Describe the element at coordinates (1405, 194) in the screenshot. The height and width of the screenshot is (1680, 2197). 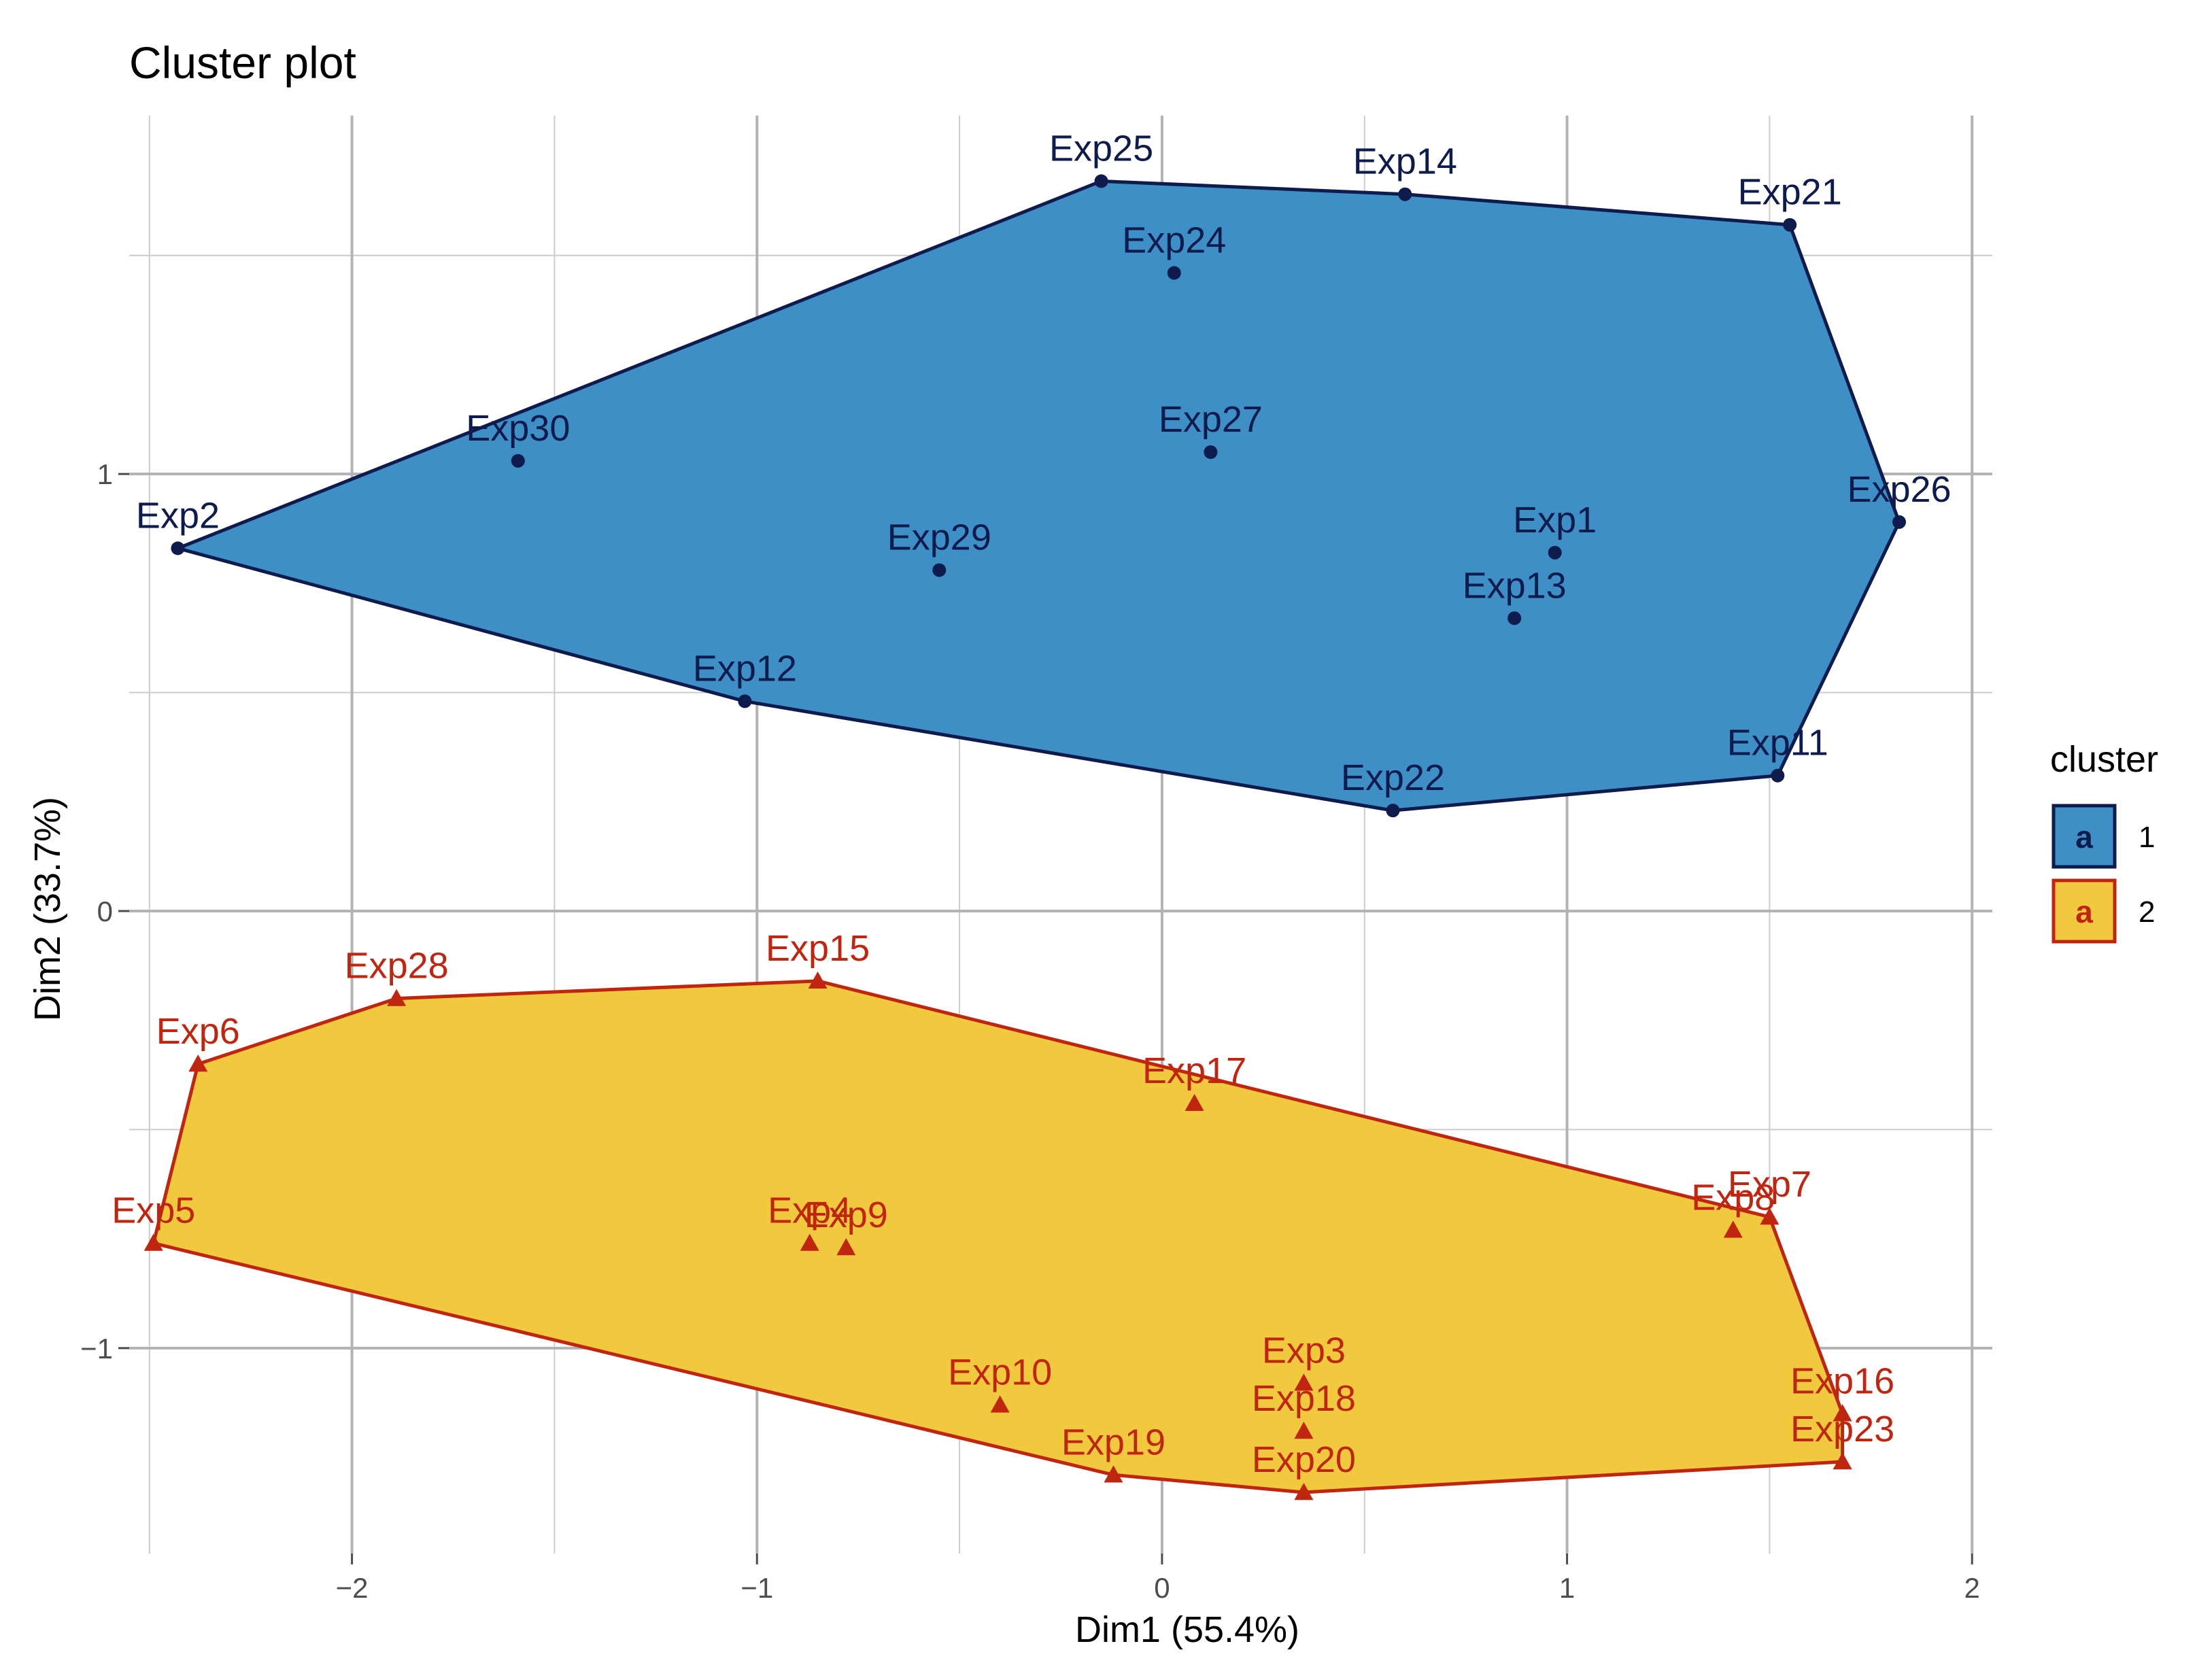
I see `point-exp14` at that location.